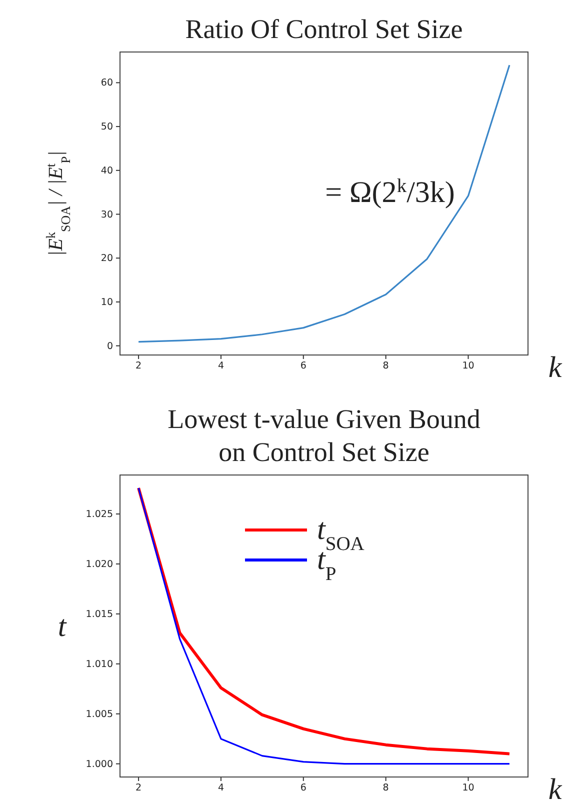 The width and height of the screenshot is (566, 810). What do you see at coordinates (324, 29) in the screenshot?
I see `chart-title: Ratio Of Control Set Size` at bounding box center [324, 29].